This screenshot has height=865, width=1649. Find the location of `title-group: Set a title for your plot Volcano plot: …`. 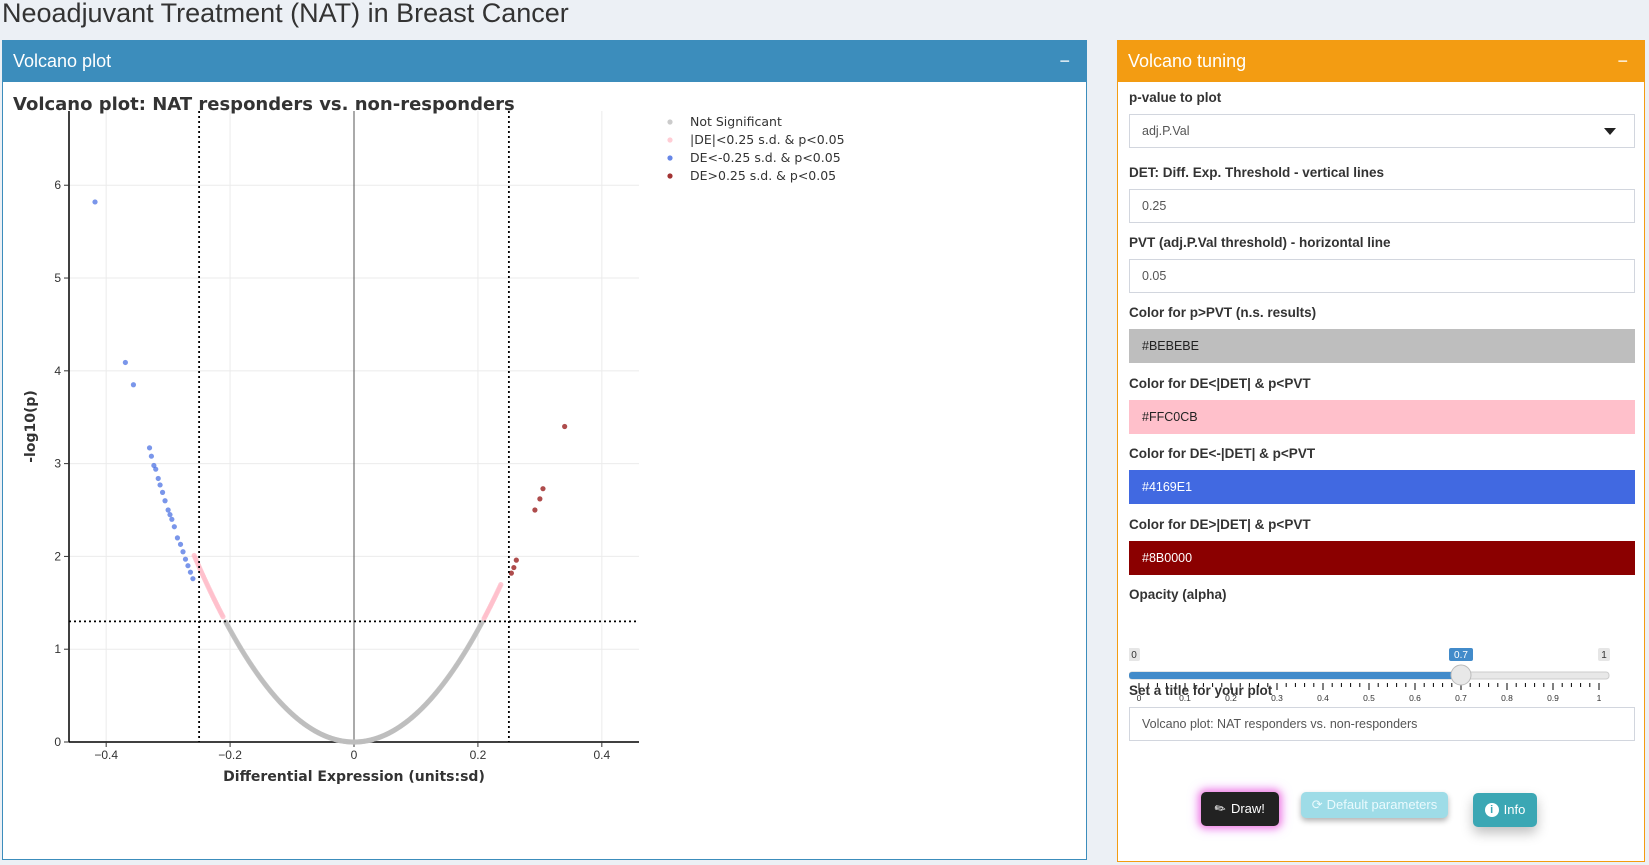

title-group: Set a title for your plot Volcano plot: … is located at coordinates (1382, 712).